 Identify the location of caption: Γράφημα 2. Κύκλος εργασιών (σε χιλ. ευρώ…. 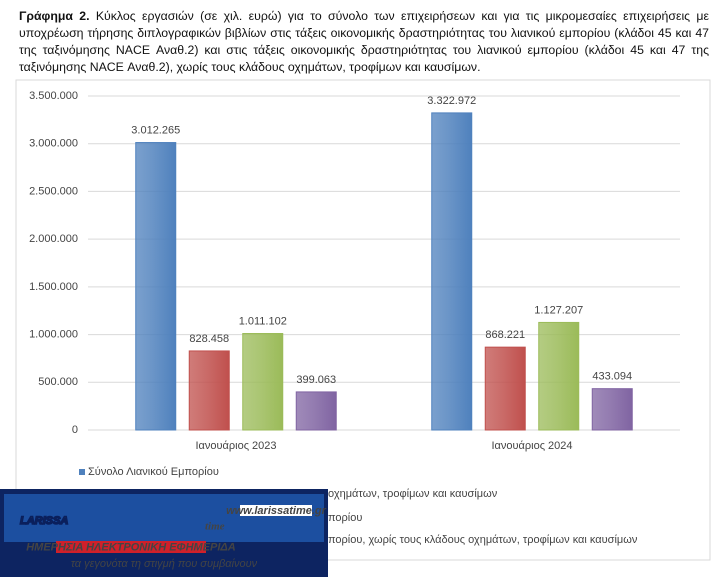
(364, 42).